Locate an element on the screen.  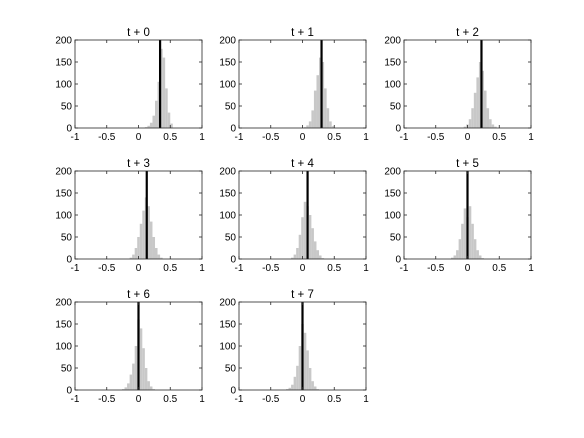
axes-box is located at coordinates (302, 84).